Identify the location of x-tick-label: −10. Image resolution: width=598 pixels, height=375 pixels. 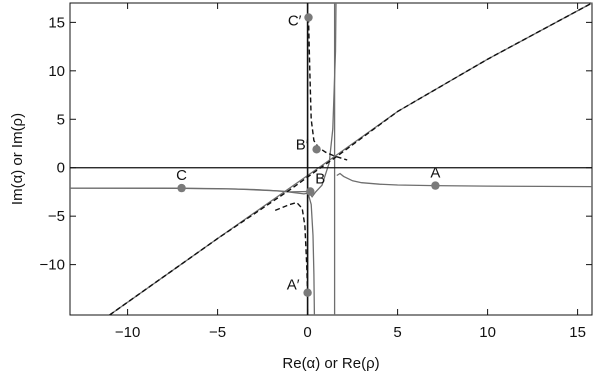
(127, 332).